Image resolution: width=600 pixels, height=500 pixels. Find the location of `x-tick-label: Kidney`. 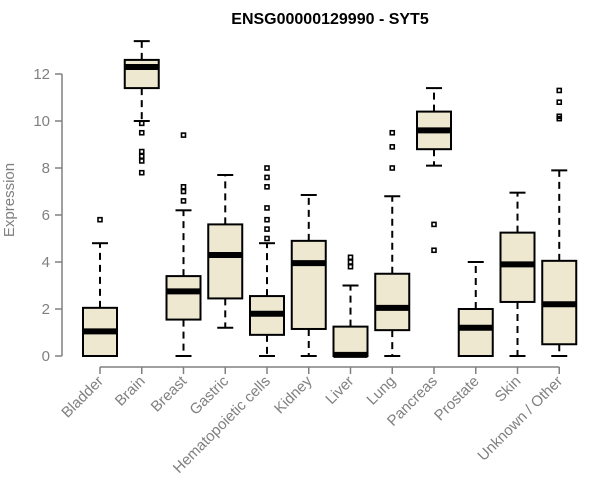

x-tick-label: Kidney is located at coordinates (293, 394).